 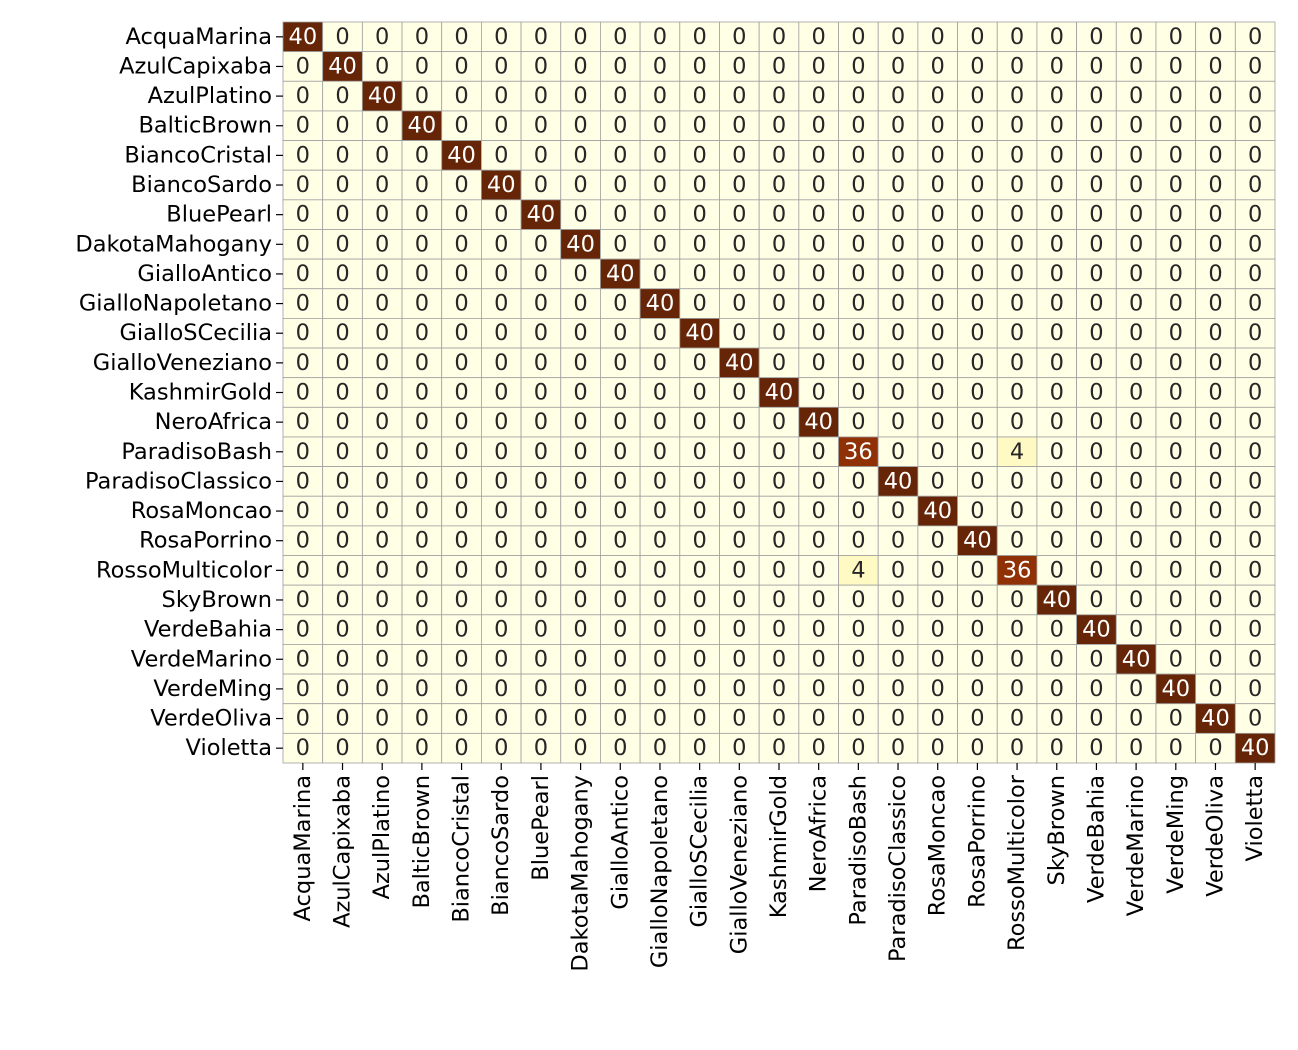 What do you see at coordinates (201, 511) in the screenshot?
I see `row-tick-label: RosaMoncao` at bounding box center [201, 511].